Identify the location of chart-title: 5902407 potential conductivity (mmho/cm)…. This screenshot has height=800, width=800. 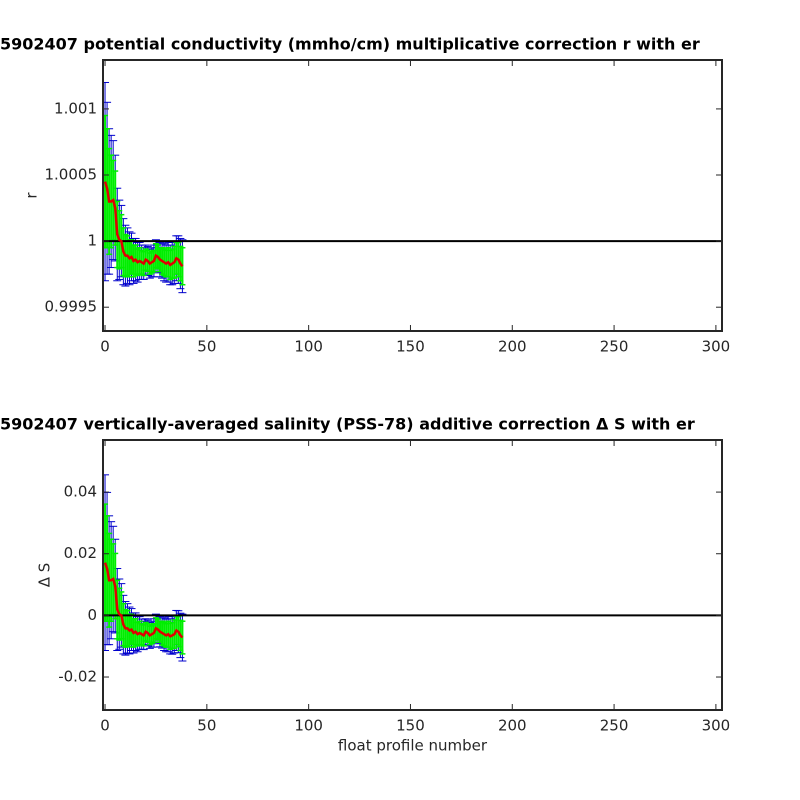
(350, 44).